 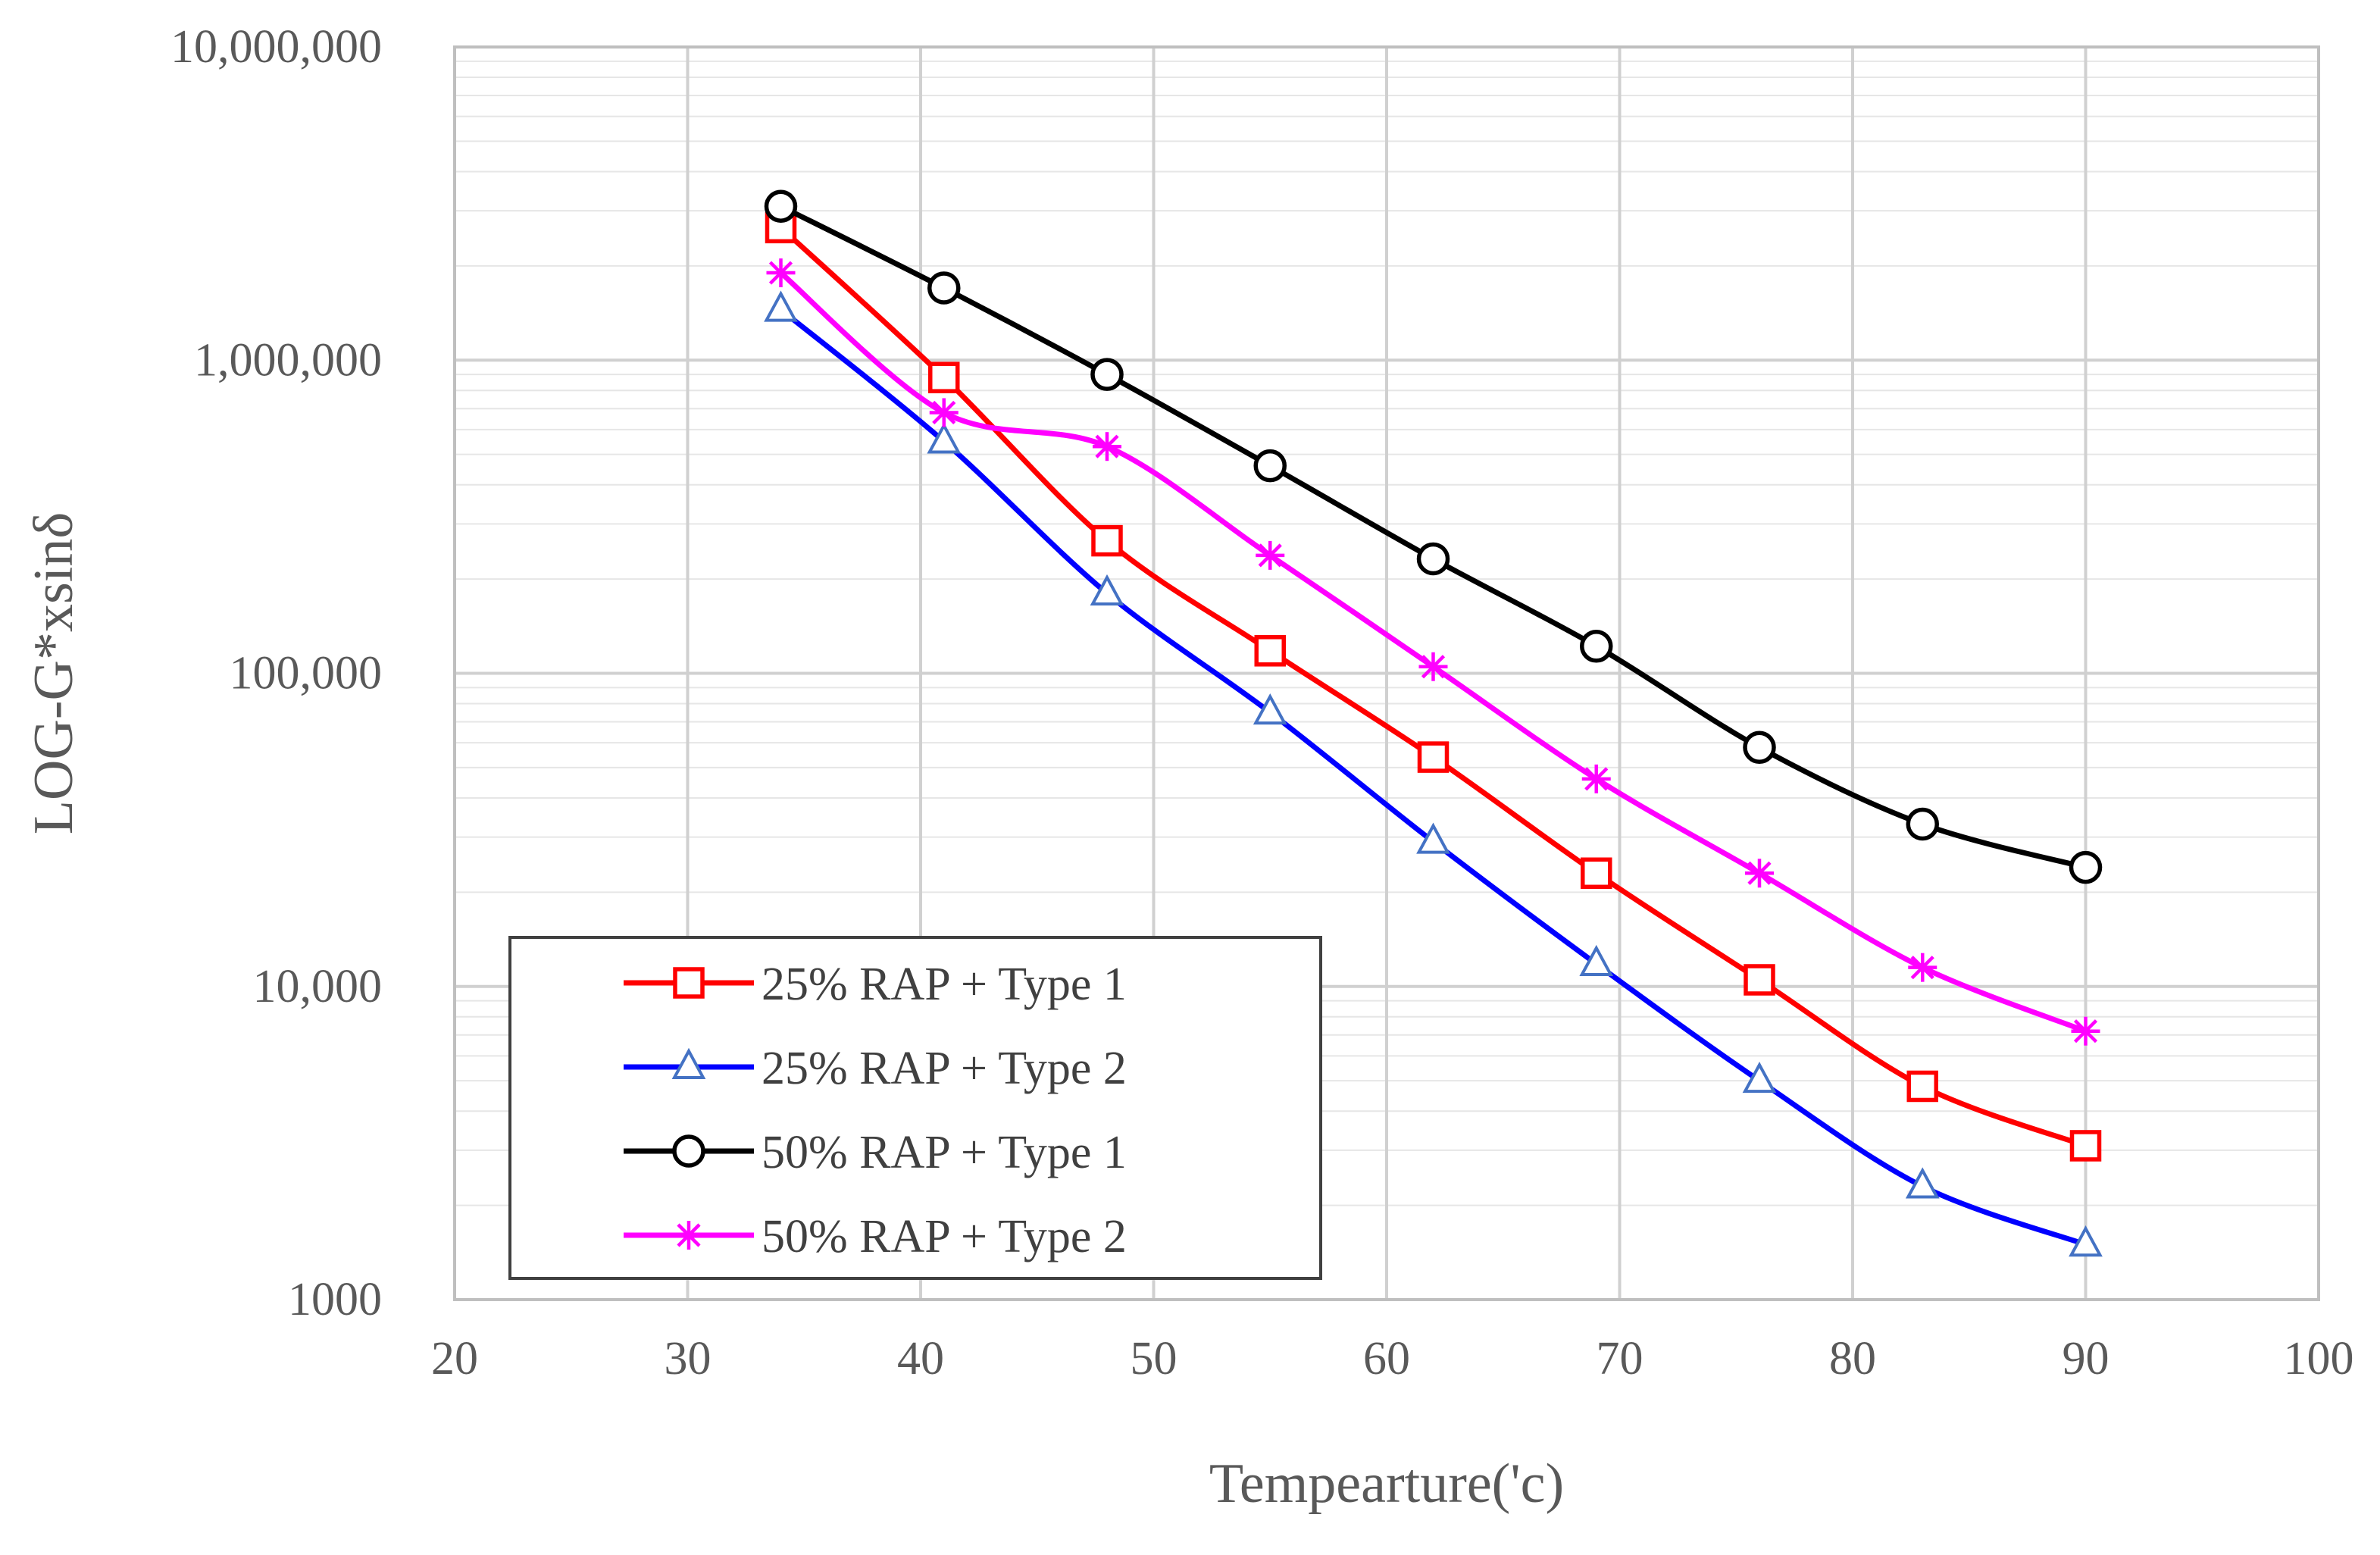 I want to click on legend-label: 50% RAP + Type 1, so click(x=945, y=1152).